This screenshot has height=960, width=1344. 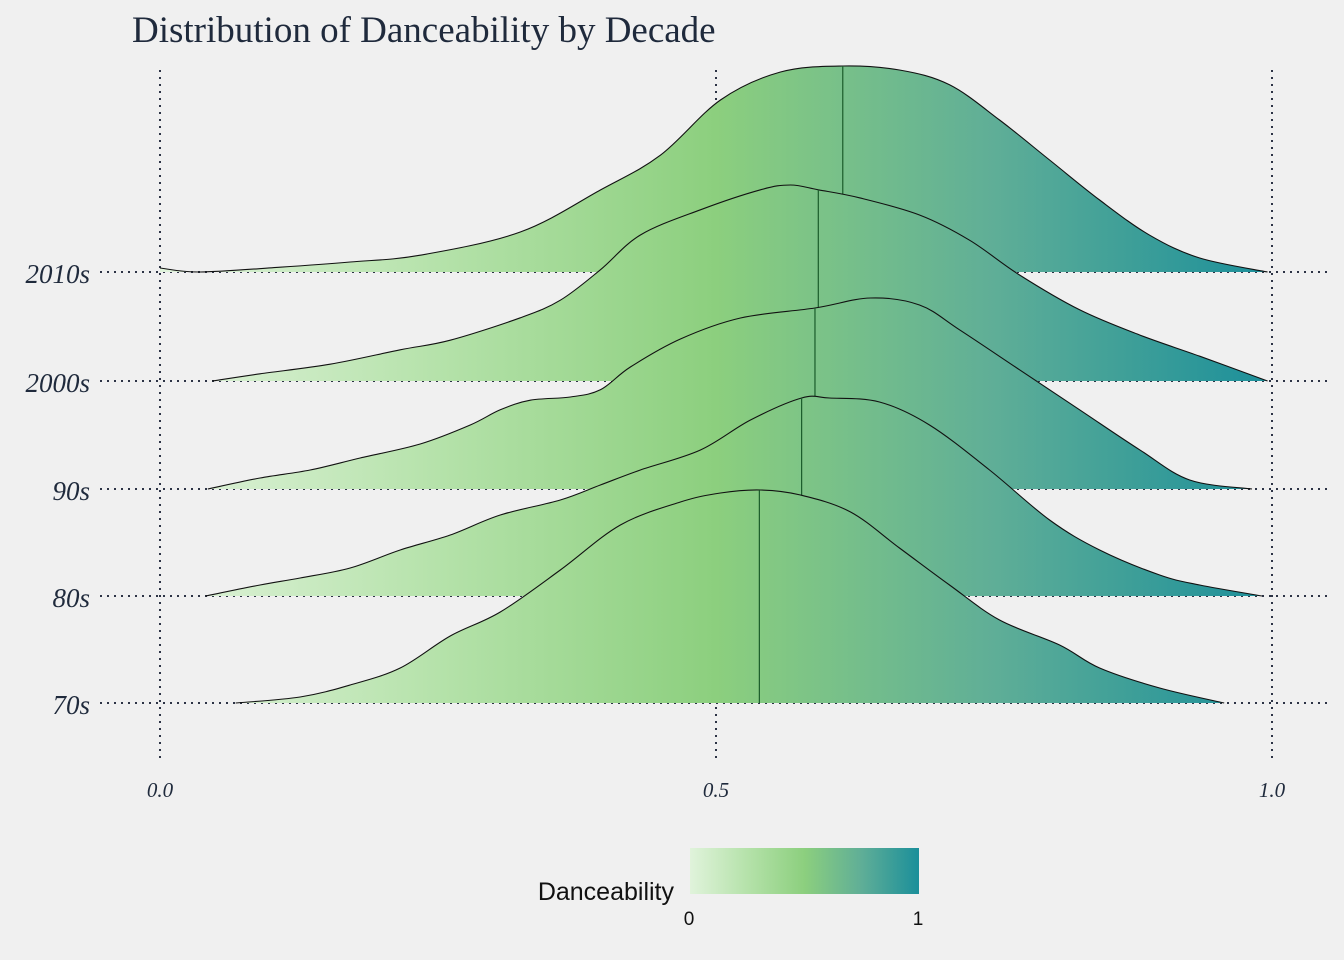 What do you see at coordinates (160, 790) in the screenshot?
I see `x-tick-label: 0.0` at bounding box center [160, 790].